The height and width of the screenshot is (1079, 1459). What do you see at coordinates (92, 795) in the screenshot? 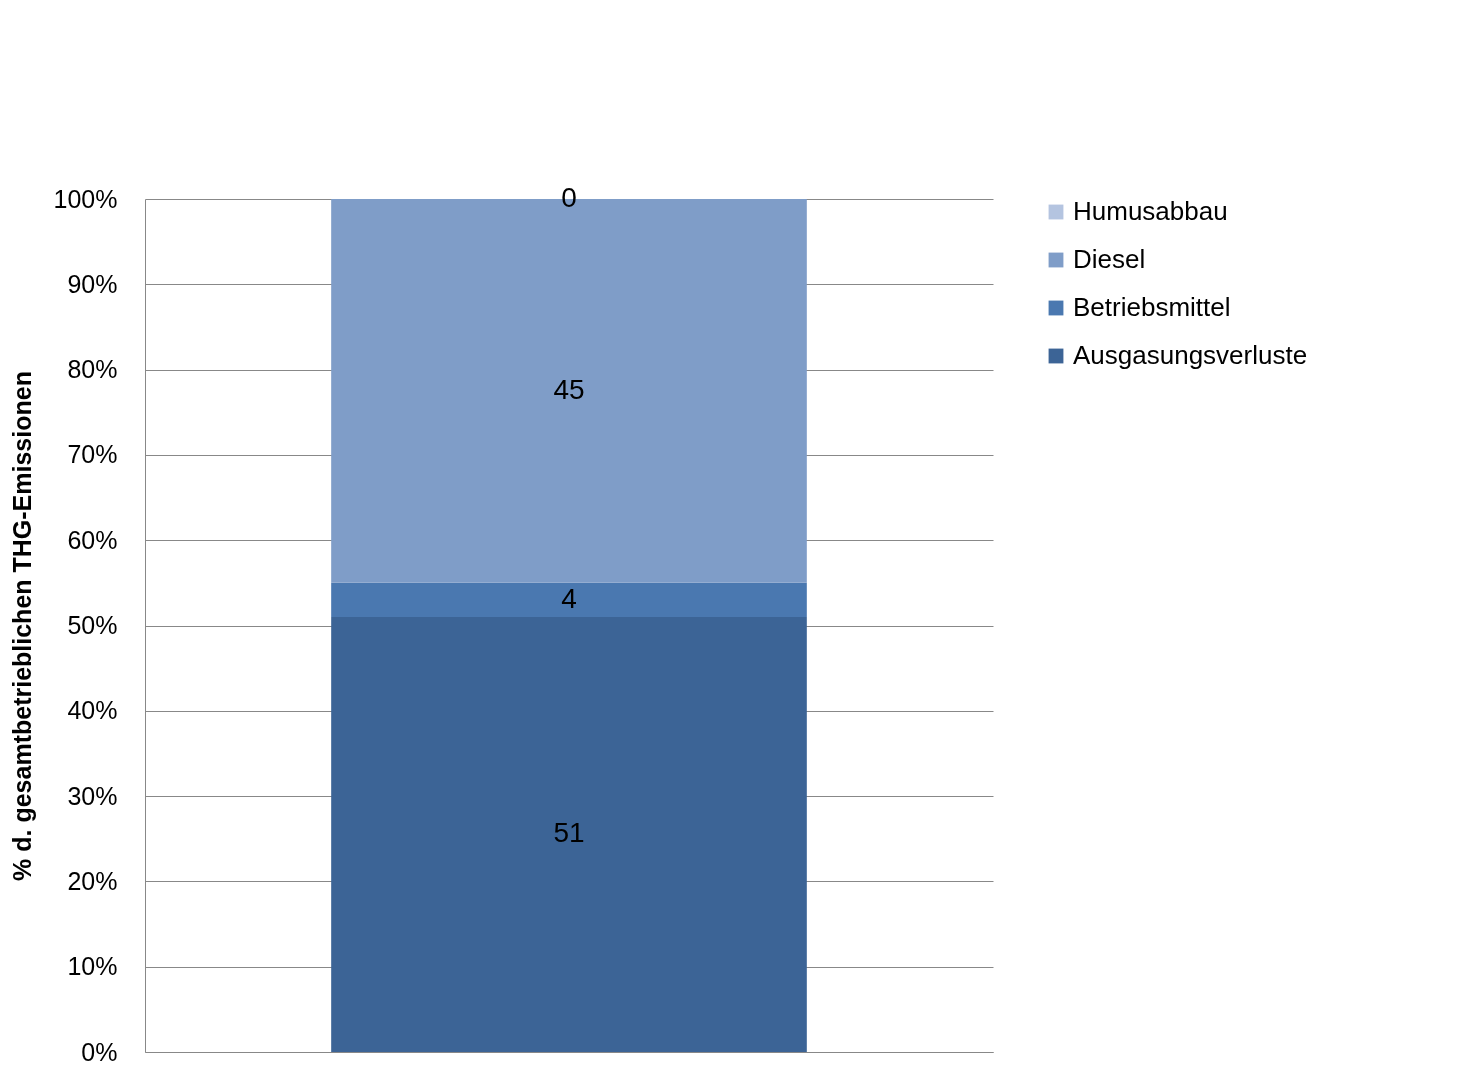
I see `y-tick-label: 30%` at bounding box center [92, 795].